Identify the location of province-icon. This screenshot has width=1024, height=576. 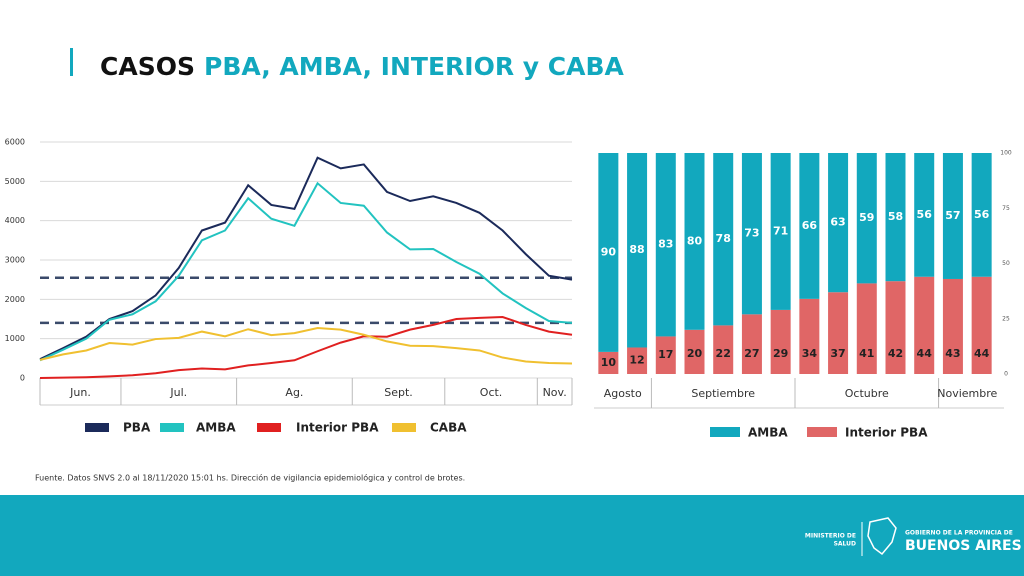
(882, 536).